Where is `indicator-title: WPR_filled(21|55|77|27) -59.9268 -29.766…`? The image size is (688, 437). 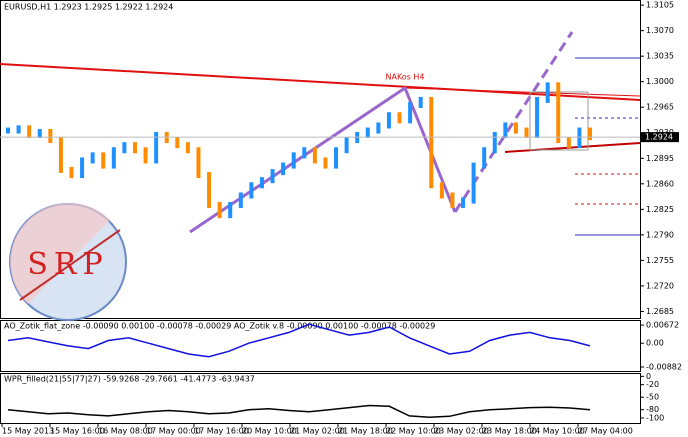
indicator-title: WPR_filled(21|55|77|27) -59.9268 -29.766… is located at coordinates (129, 379).